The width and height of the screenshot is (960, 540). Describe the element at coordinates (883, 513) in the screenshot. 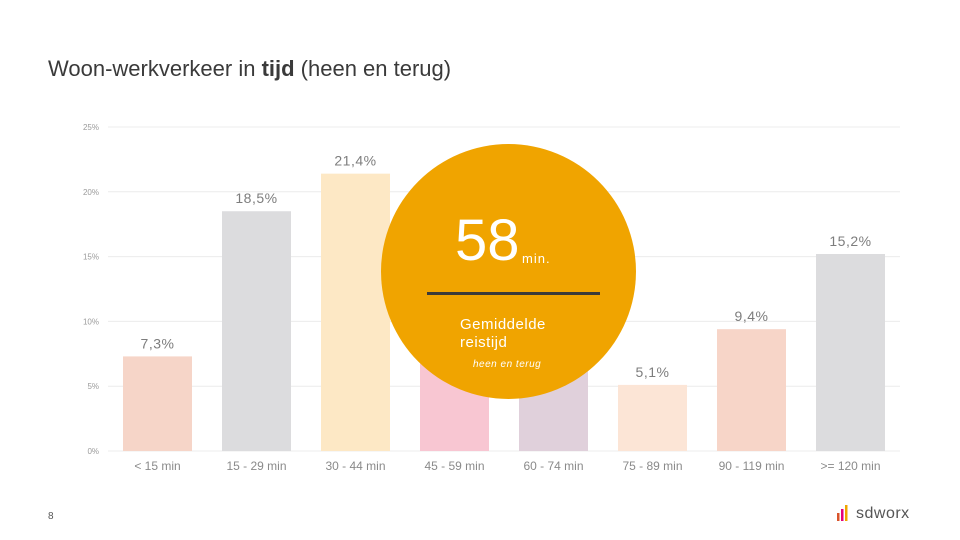

I see `brand-name: sdworx` at that location.